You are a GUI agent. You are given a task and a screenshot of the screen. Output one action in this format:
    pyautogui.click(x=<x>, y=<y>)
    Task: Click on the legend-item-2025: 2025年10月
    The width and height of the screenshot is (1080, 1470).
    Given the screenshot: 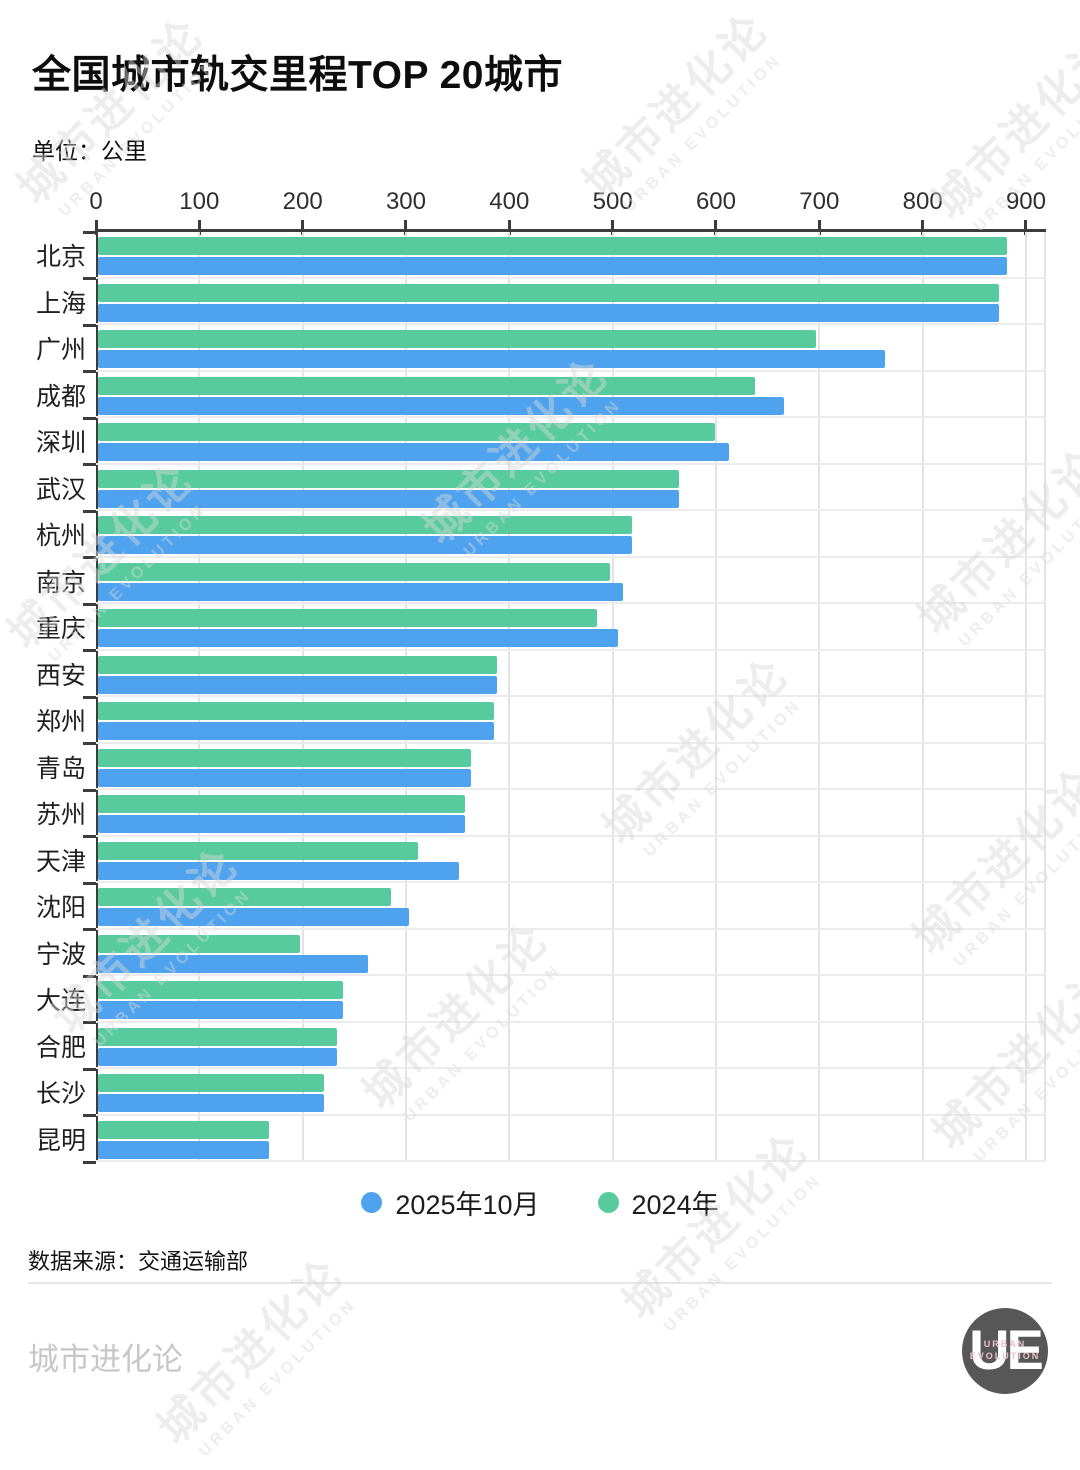 What is the action you would take?
    pyautogui.click(x=450, y=1202)
    